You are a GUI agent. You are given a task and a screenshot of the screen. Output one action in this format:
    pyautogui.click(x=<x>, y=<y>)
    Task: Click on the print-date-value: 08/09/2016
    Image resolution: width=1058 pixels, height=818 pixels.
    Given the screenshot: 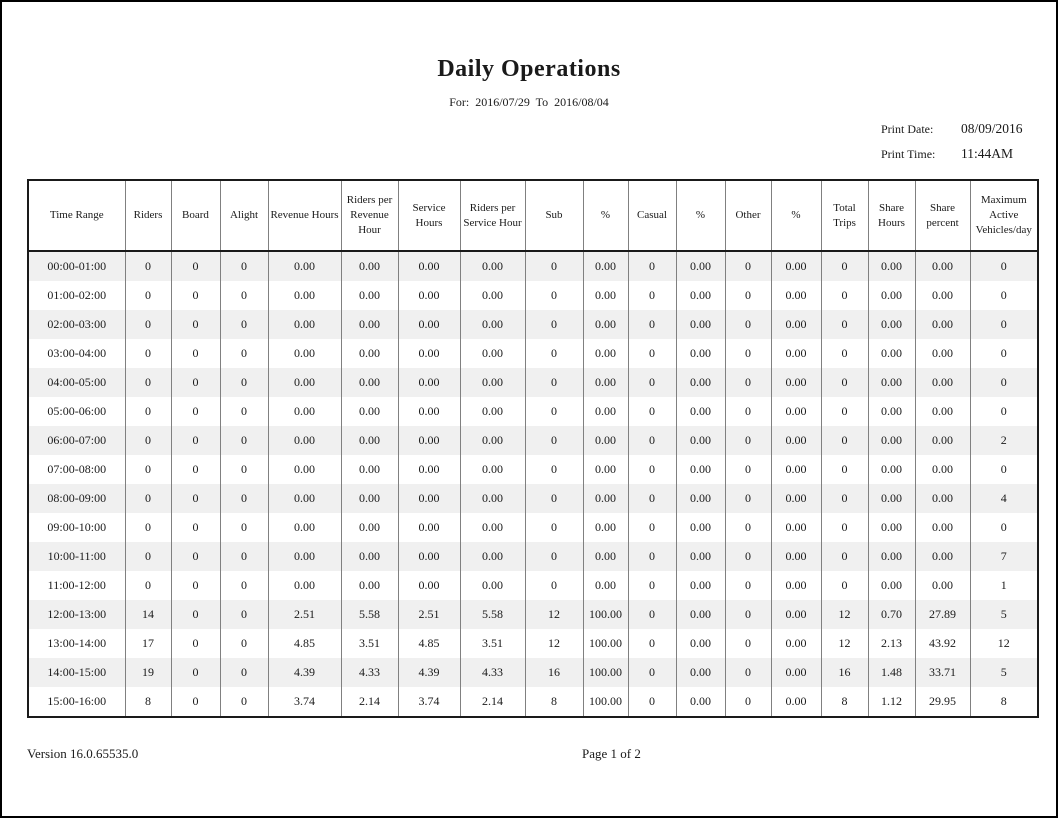 What is the action you would take?
    pyautogui.click(x=992, y=128)
    